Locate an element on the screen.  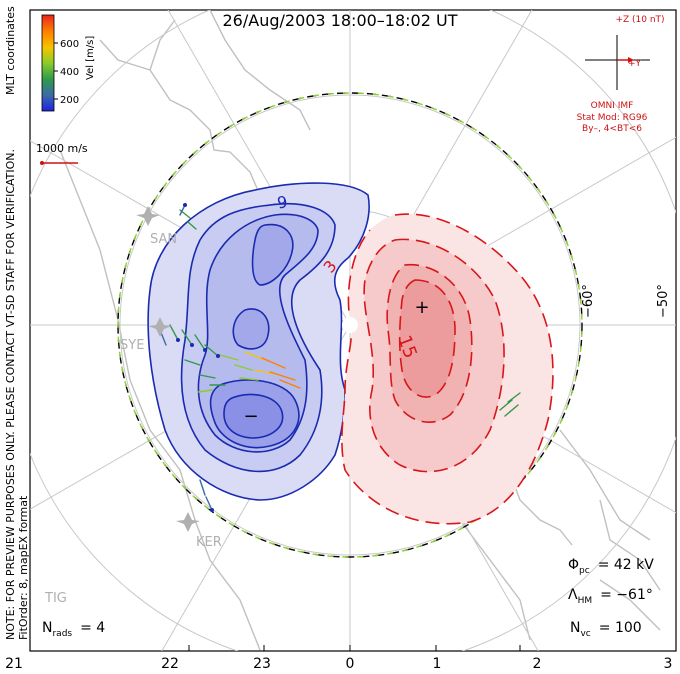
radar-label-tig: TIG is located at coordinates (55, 598).